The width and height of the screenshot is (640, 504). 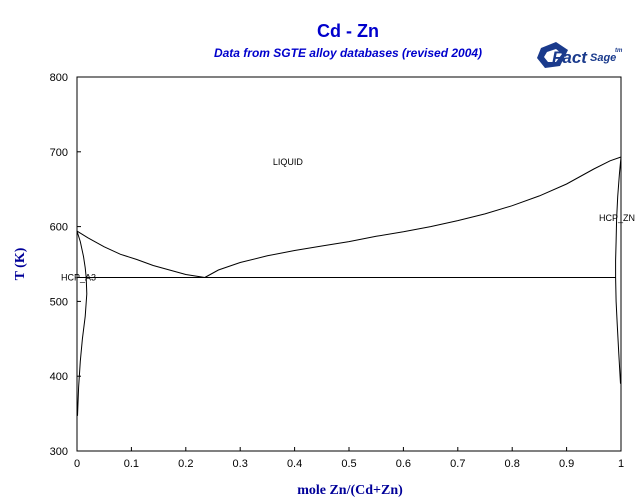 What do you see at coordinates (350, 490) in the screenshot?
I see `x-axis-label: mole Zn/(Cd+Zn)` at bounding box center [350, 490].